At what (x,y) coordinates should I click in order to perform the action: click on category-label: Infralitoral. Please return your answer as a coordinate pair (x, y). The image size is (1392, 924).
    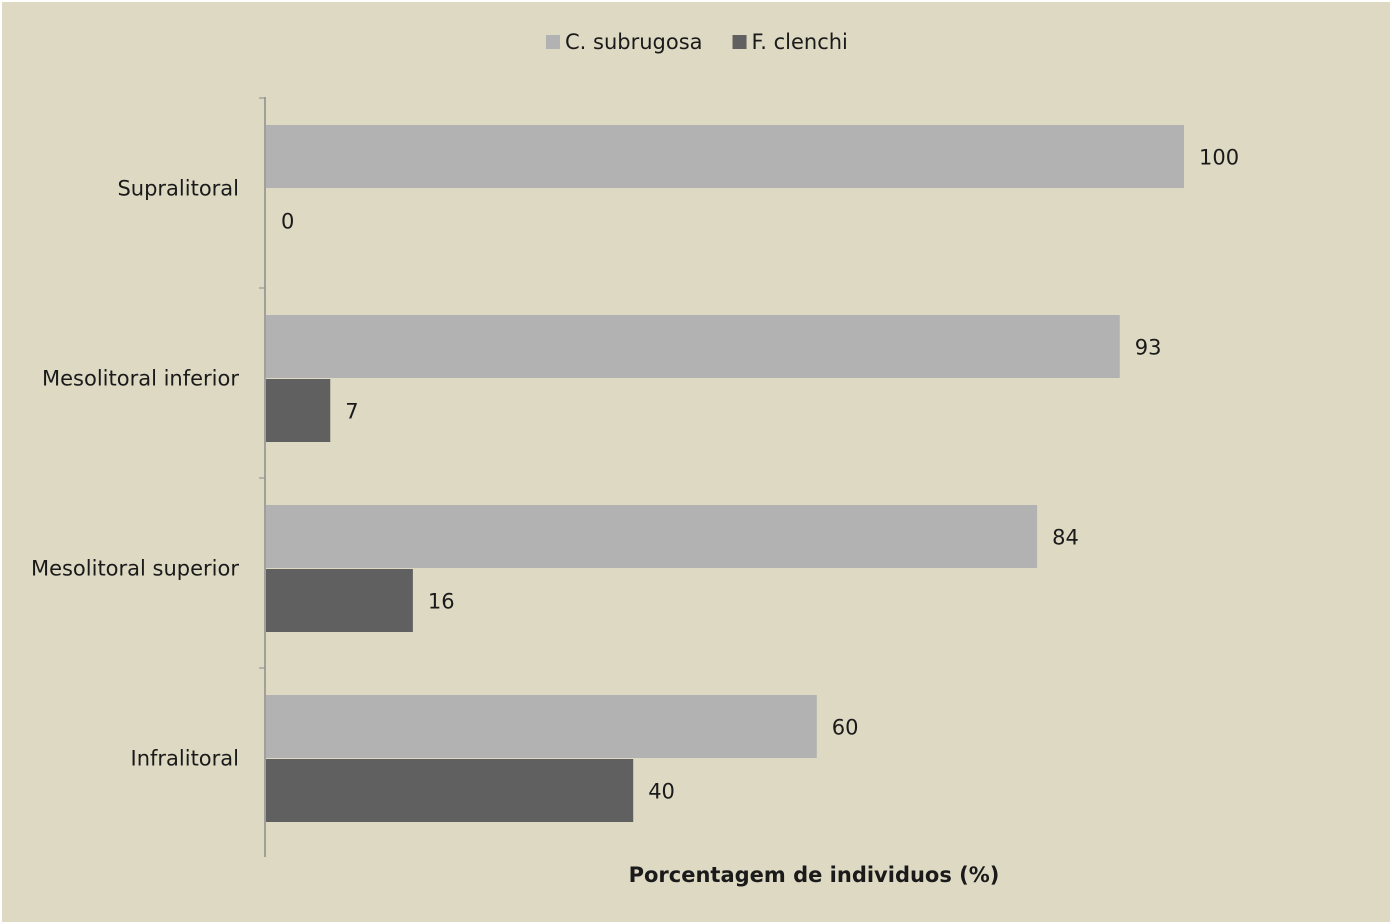
    Looking at the image, I should click on (185, 759).